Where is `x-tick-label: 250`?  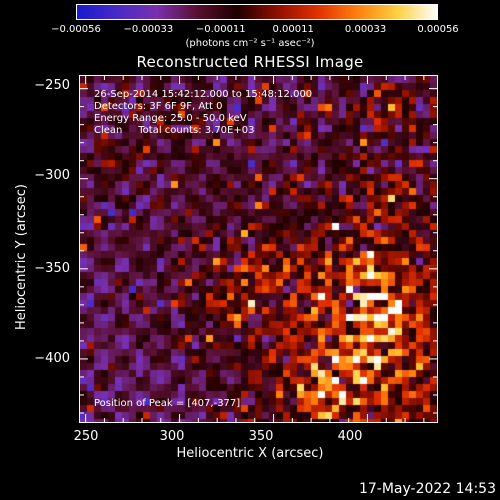
x-tick-label: 250 is located at coordinates (86, 436).